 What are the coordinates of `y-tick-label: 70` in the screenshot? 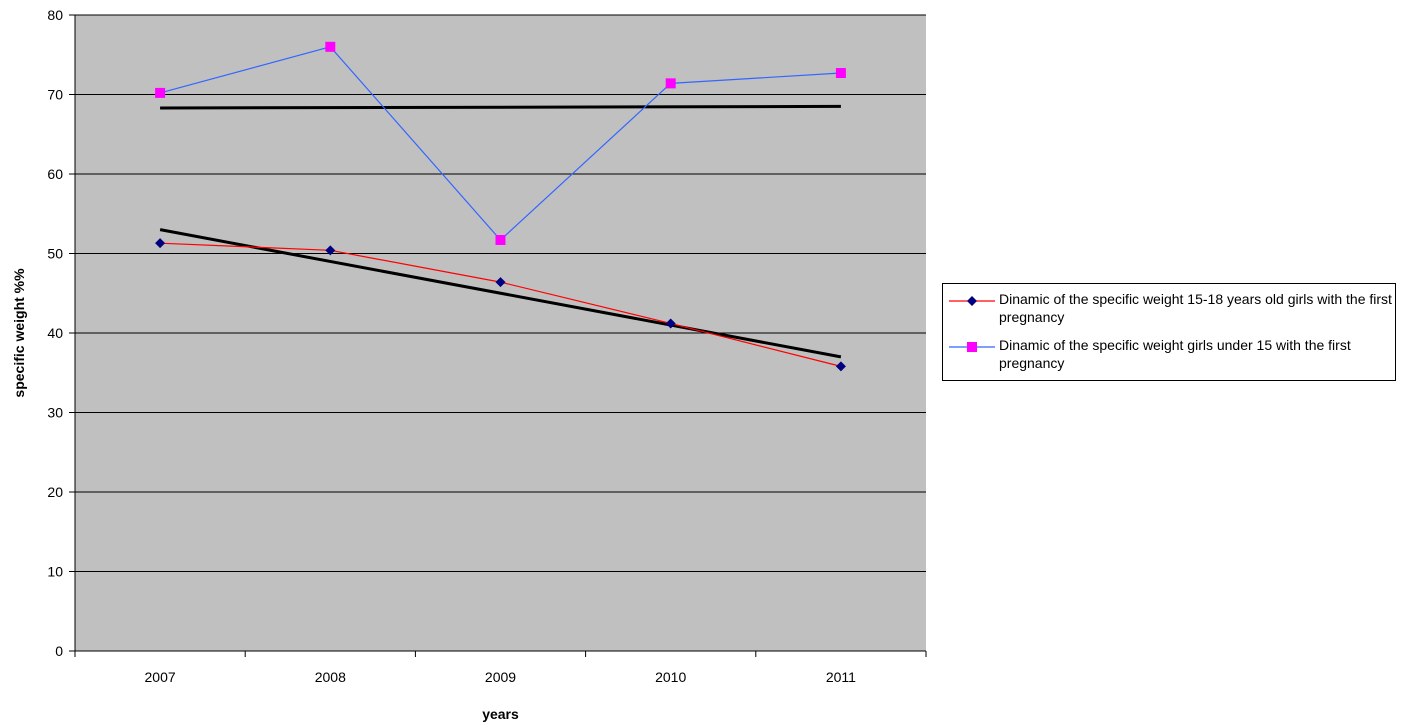 It's located at (55, 95).